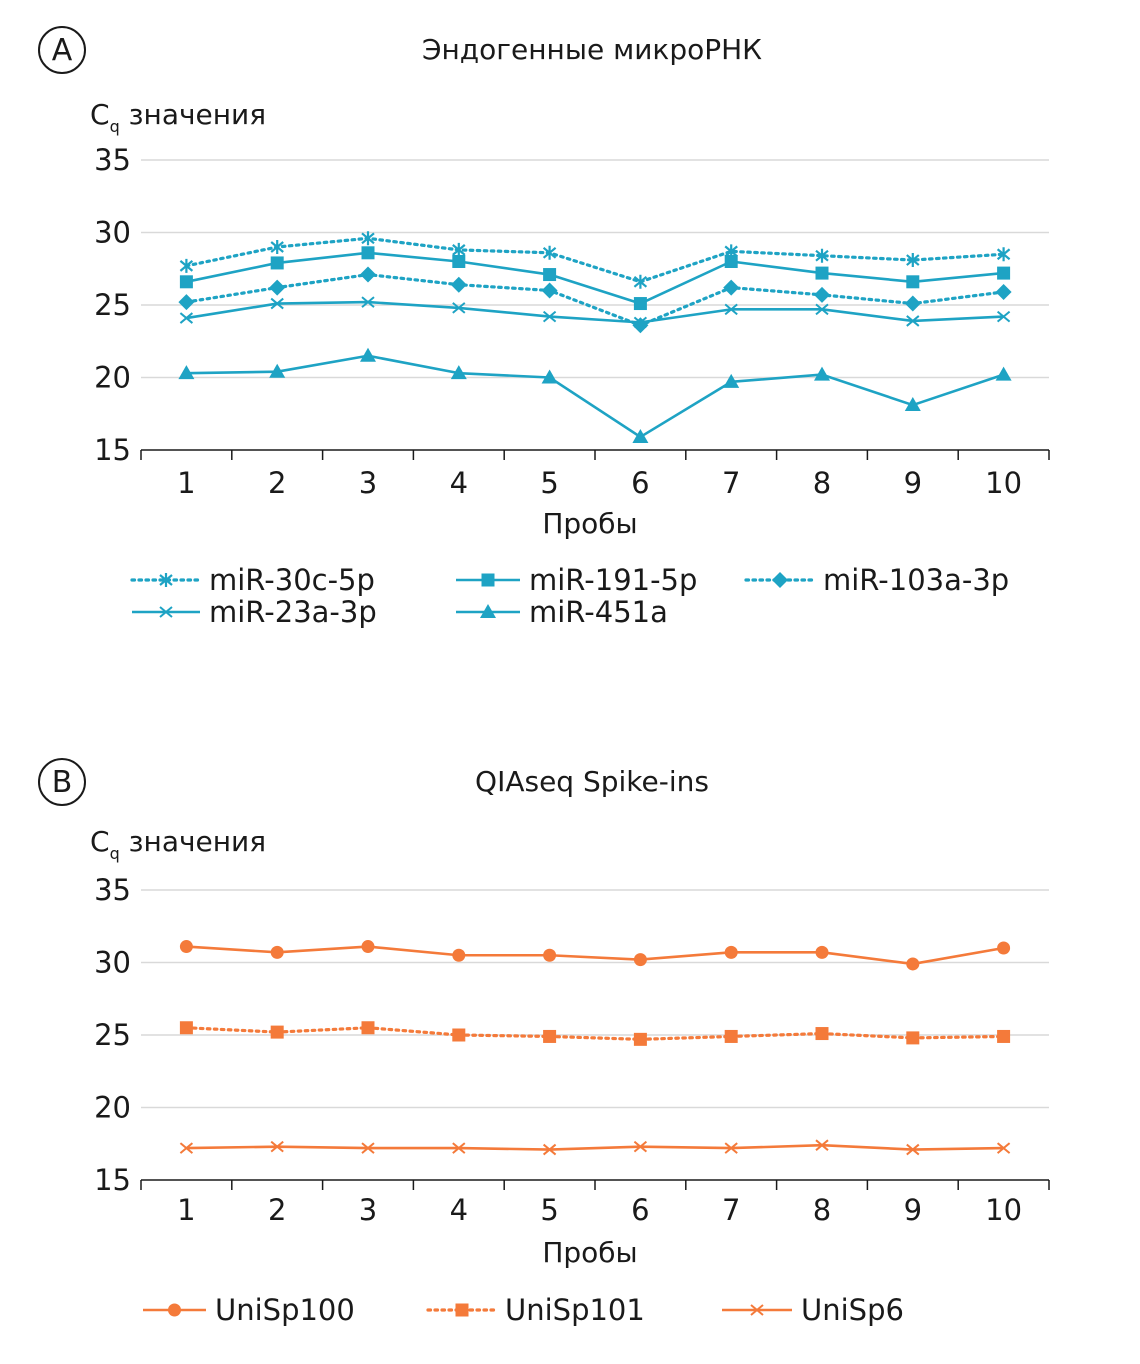 The image size is (1140, 1364). I want to click on series-mir-103a-3p, so click(595, 300).